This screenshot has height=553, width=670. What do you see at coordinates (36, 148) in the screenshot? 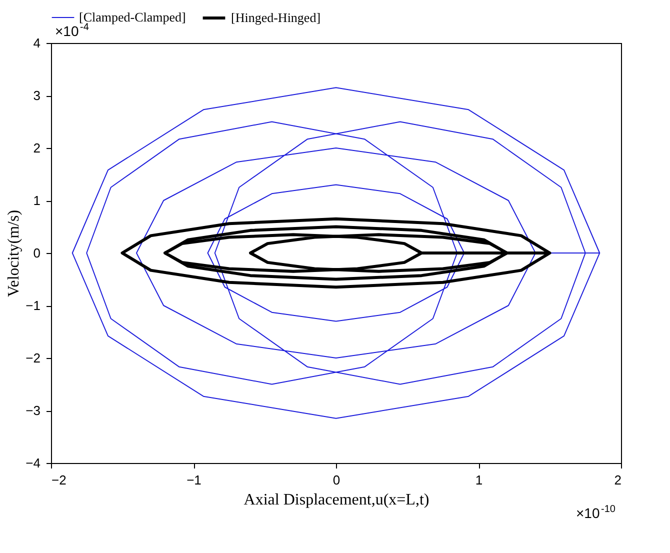
I see `y-tick-label: 2` at bounding box center [36, 148].